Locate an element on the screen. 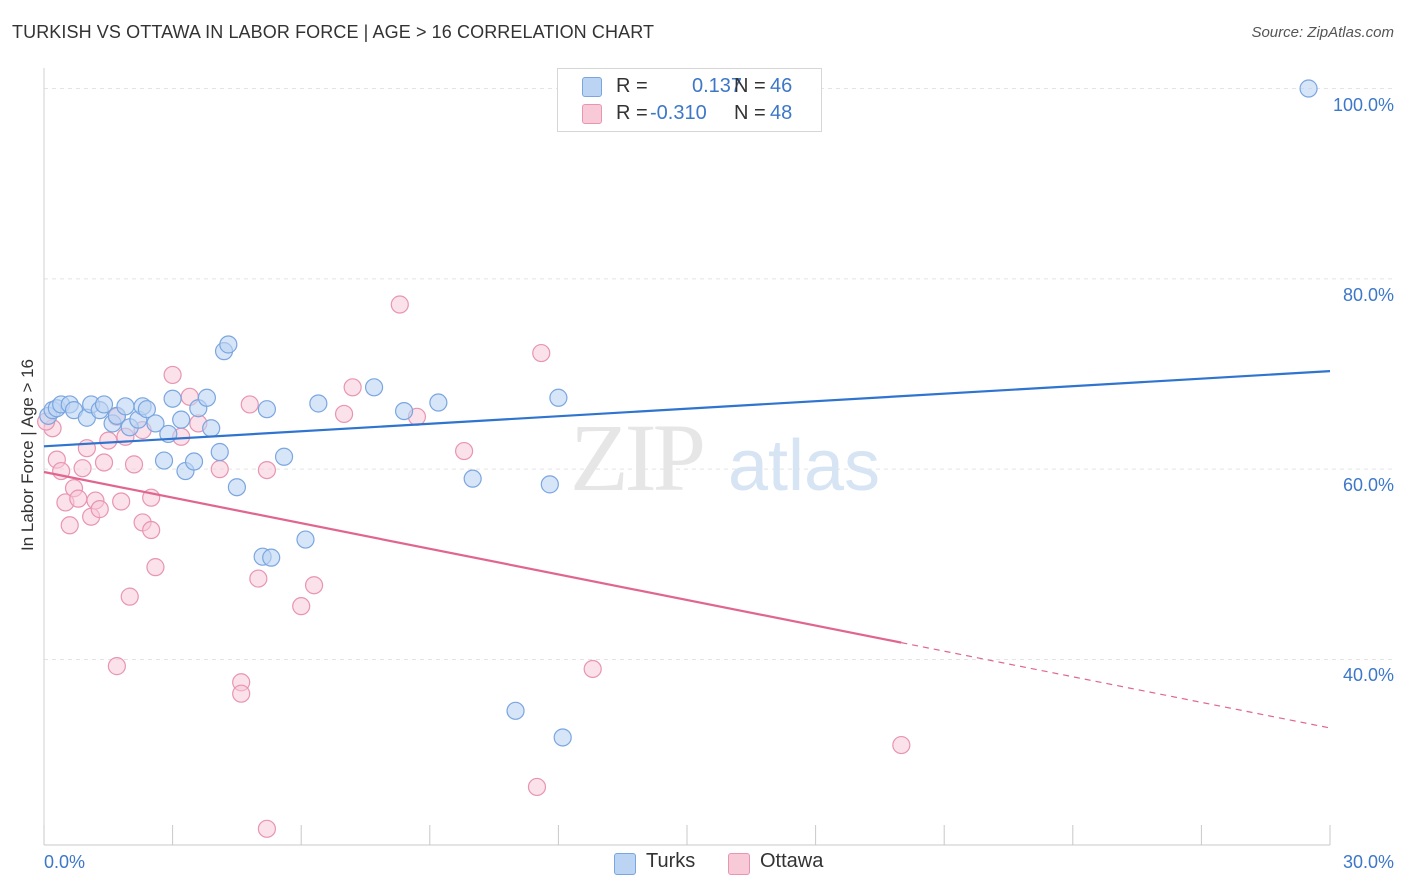 This screenshot has width=1406, height=892. turks-legend-label: Turks is located at coordinates (671, 861).